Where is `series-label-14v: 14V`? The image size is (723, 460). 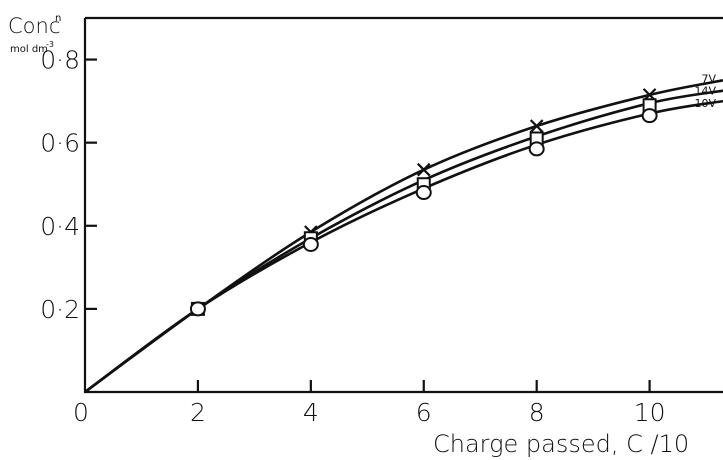 series-label-14v: 14V is located at coordinates (705, 91).